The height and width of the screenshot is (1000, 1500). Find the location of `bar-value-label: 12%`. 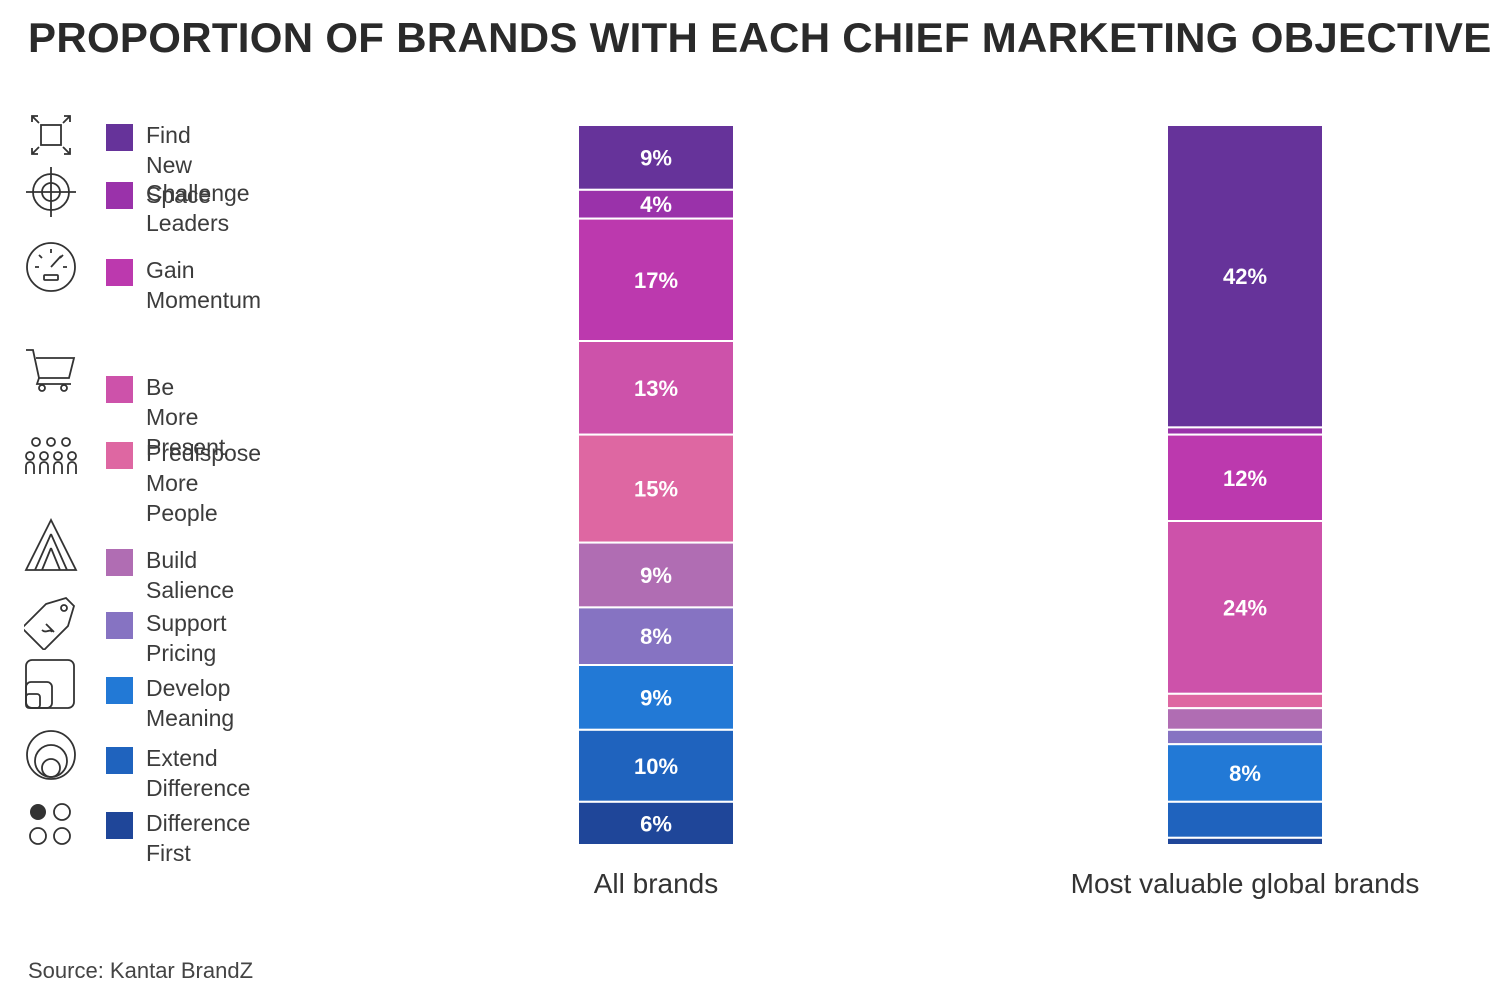

bar-value-label: 12% is located at coordinates (1245, 478).